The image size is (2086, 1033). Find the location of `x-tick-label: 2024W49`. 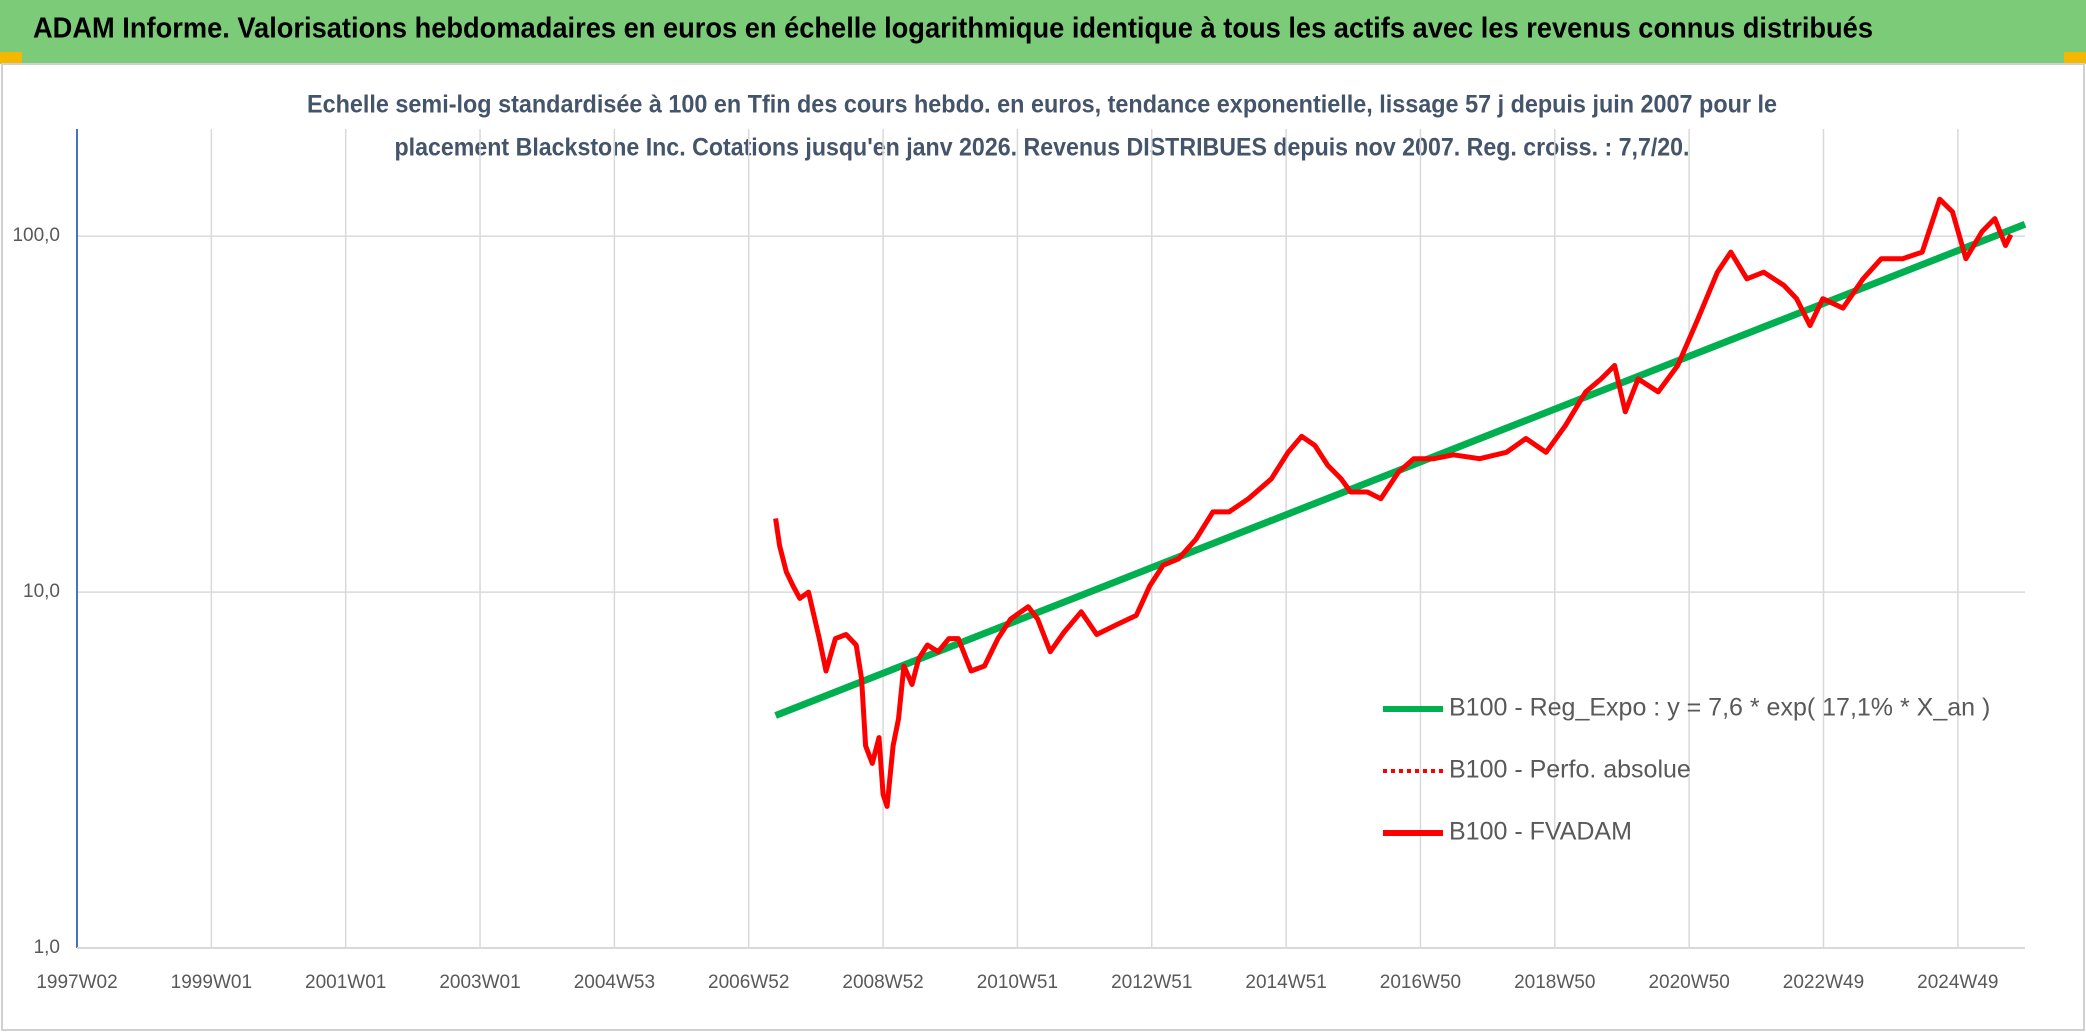

x-tick-label: 2024W49 is located at coordinates (1957, 982).